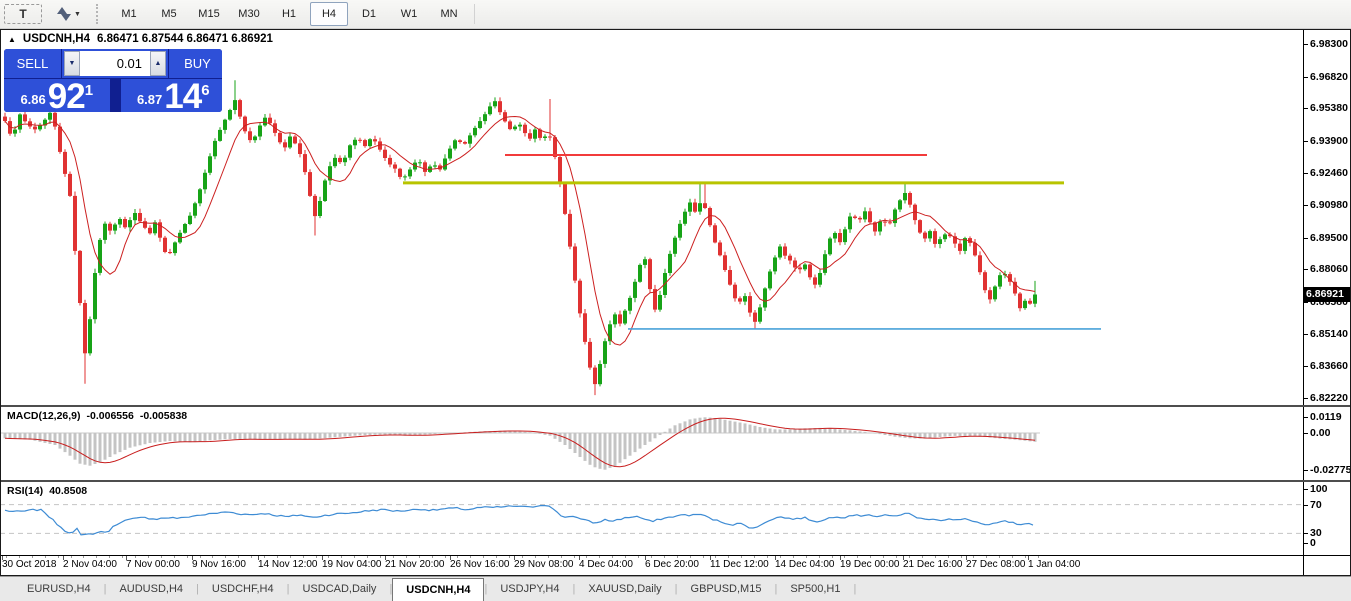 The height and width of the screenshot is (601, 1351). I want to click on timeframe-button-h1: H1, so click(289, 14).